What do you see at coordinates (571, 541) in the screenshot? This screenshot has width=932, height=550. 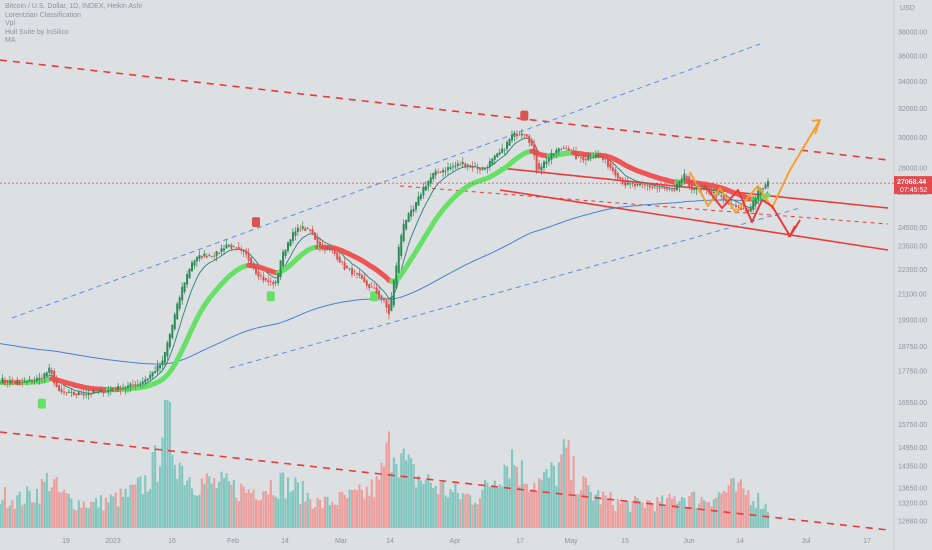 I see `time-tick-label: May` at bounding box center [571, 541].